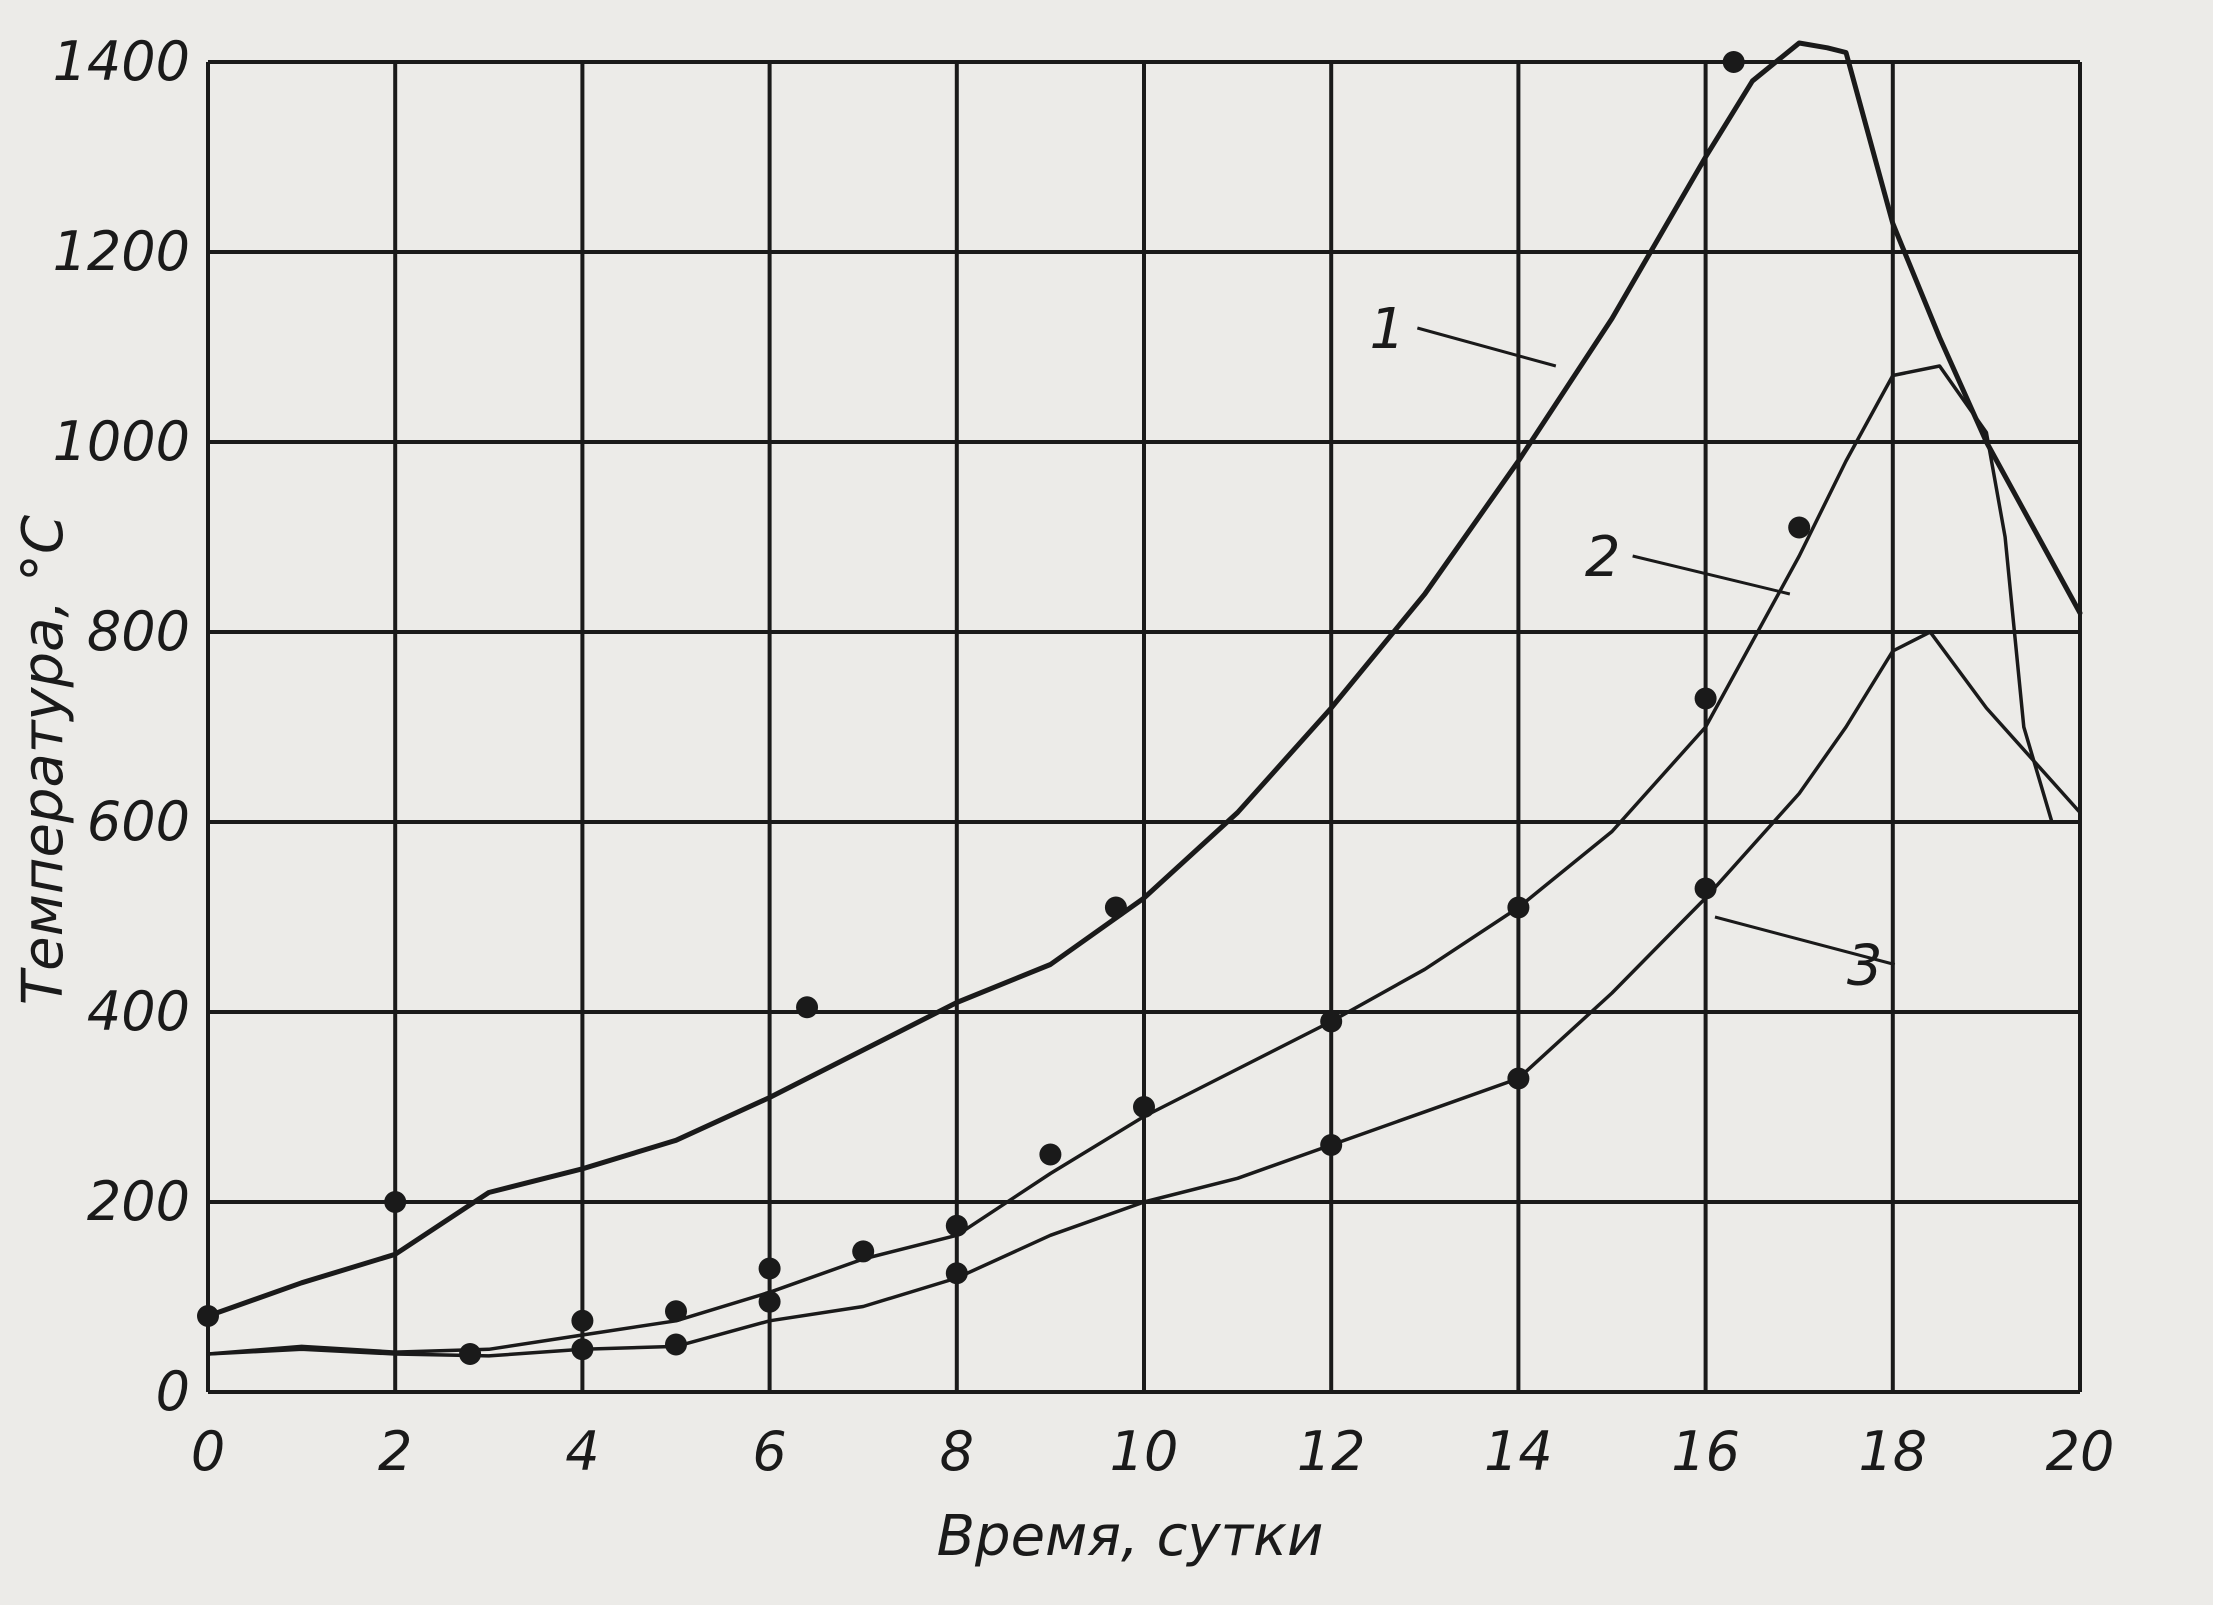 The width and height of the screenshot is (2213, 1605). I want to click on x-tick-label-6: 6, so click(769, 1451).